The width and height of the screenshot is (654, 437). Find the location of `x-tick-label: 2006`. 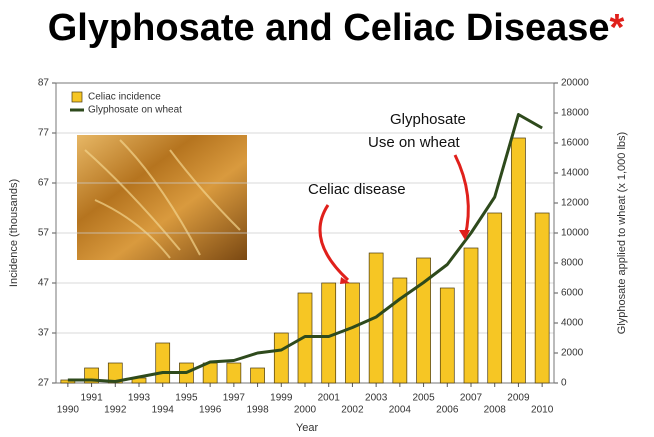

x-tick-label: 2006 is located at coordinates (447, 410).